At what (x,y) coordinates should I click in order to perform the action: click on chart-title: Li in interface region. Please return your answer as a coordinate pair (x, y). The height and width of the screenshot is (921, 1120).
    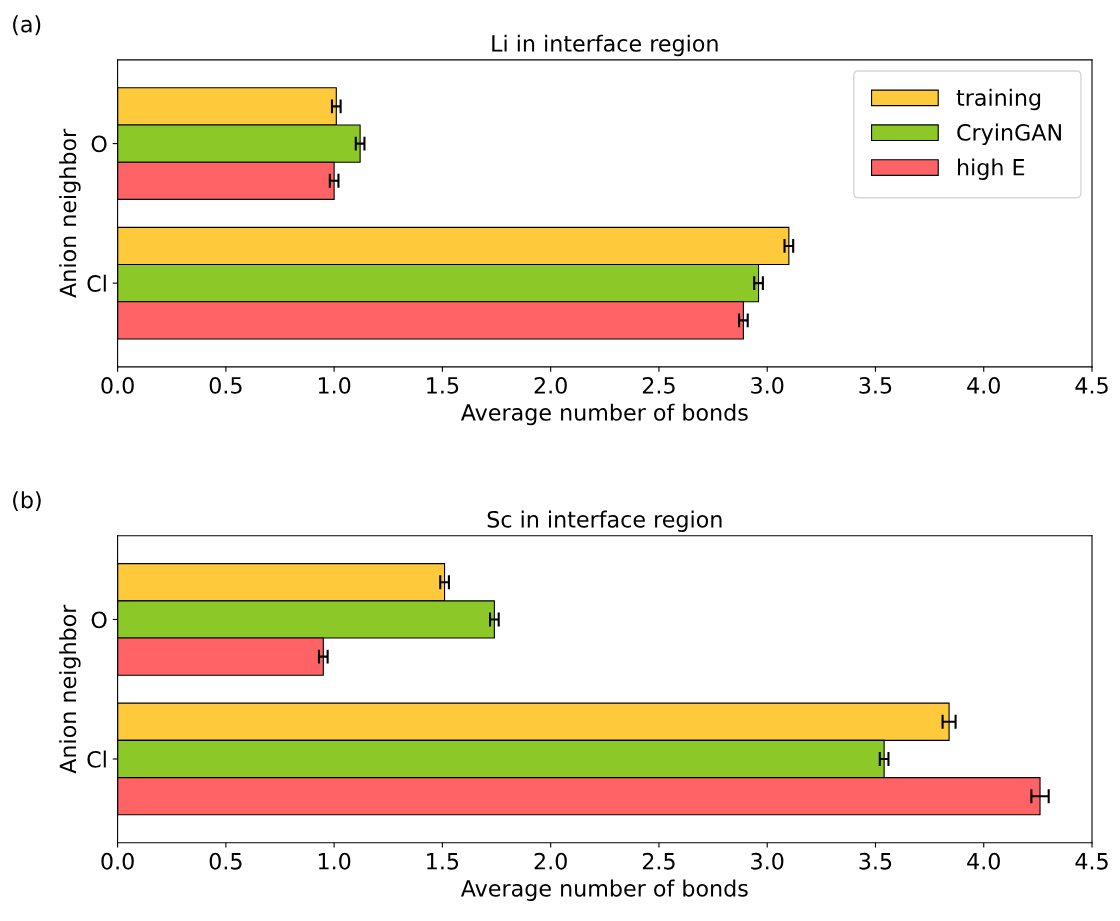
    Looking at the image, I should click on (605, 45).